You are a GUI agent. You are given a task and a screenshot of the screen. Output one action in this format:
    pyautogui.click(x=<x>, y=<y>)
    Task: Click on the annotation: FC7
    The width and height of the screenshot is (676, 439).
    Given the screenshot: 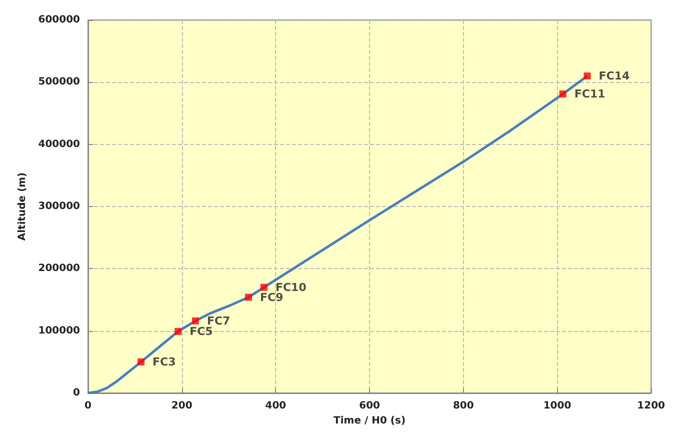 What is the action you would take?
    pyautogui.click(x=218, y=321)
    